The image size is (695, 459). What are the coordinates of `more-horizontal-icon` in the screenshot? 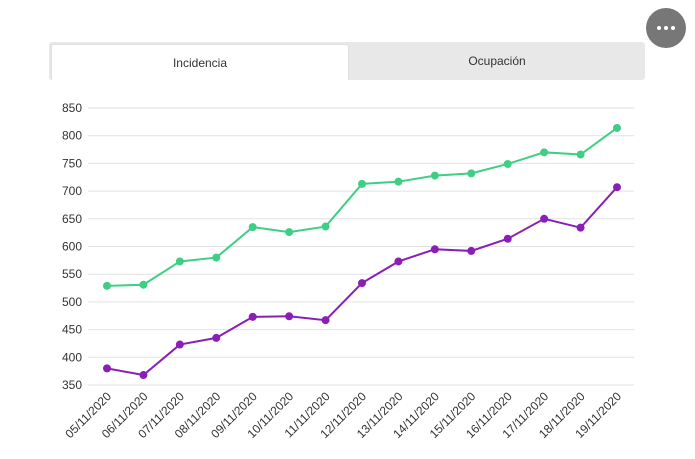 It's located at (666, 28).